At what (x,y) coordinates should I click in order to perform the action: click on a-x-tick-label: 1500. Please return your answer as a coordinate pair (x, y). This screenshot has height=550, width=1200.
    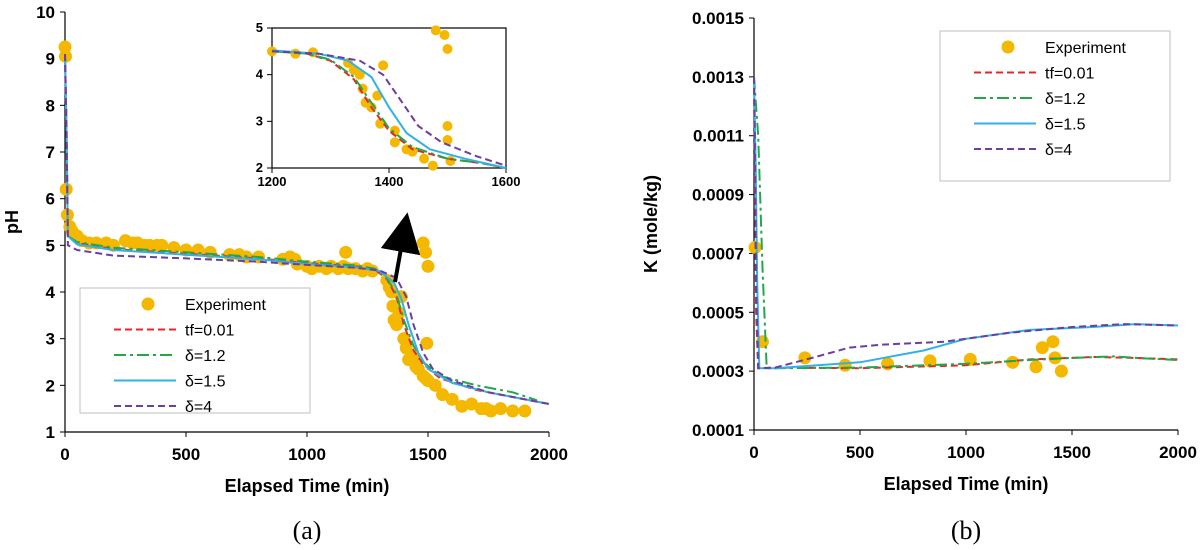
    Looking at the image, I should click on (428, 454).